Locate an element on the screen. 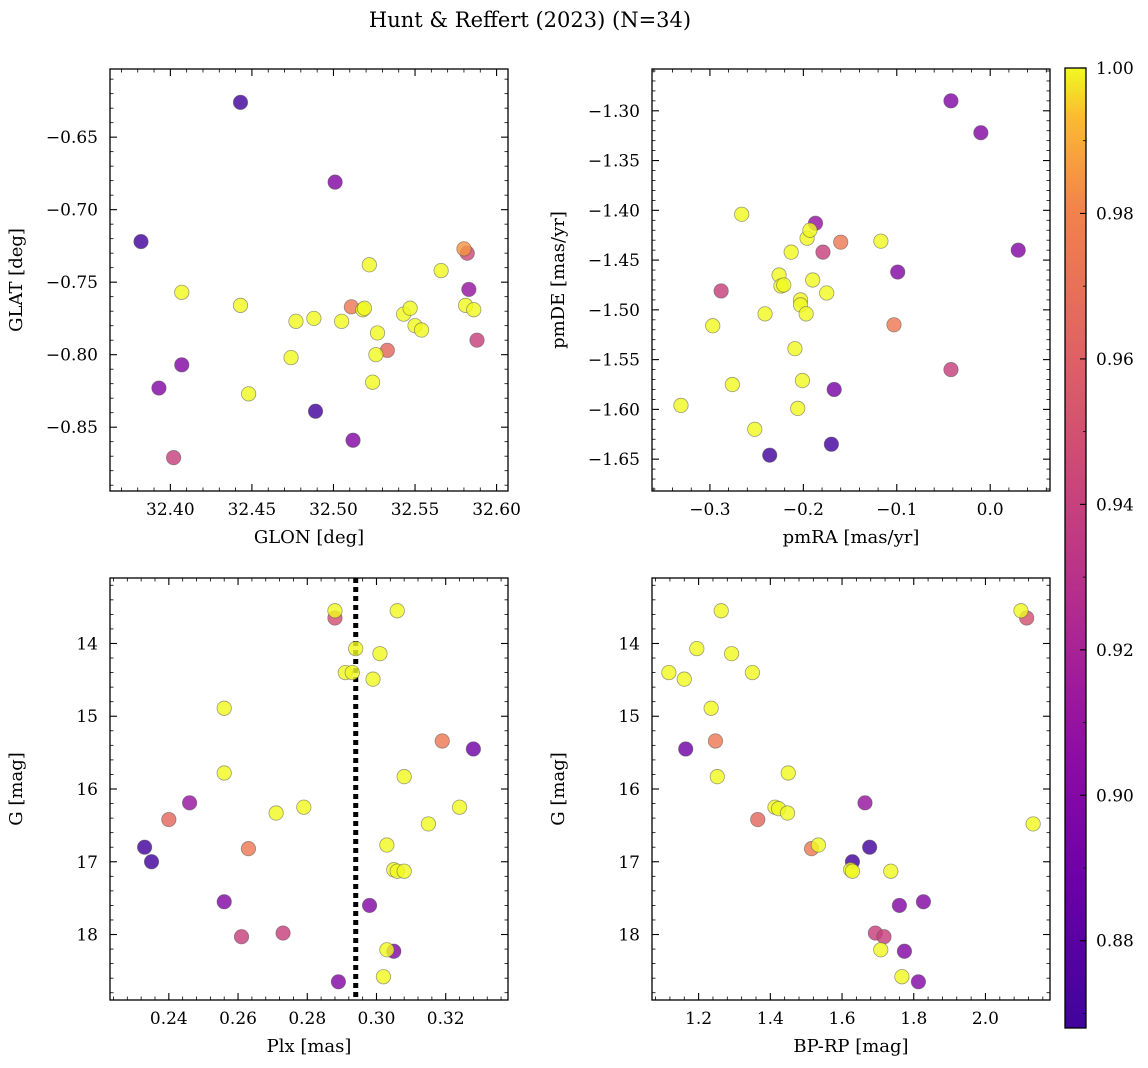 The image size is (1148, 1068). x-axis-label: GLON [deg] is located at coordinates (309, 537).